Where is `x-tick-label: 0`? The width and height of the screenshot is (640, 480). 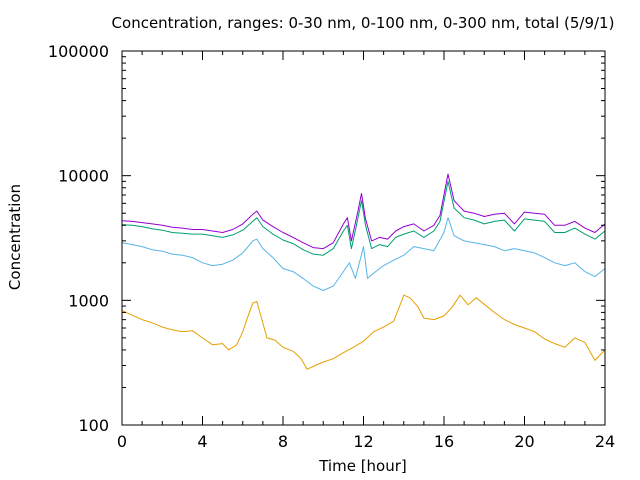
x-tick-label: 0 is located at coordinates (122, 441).